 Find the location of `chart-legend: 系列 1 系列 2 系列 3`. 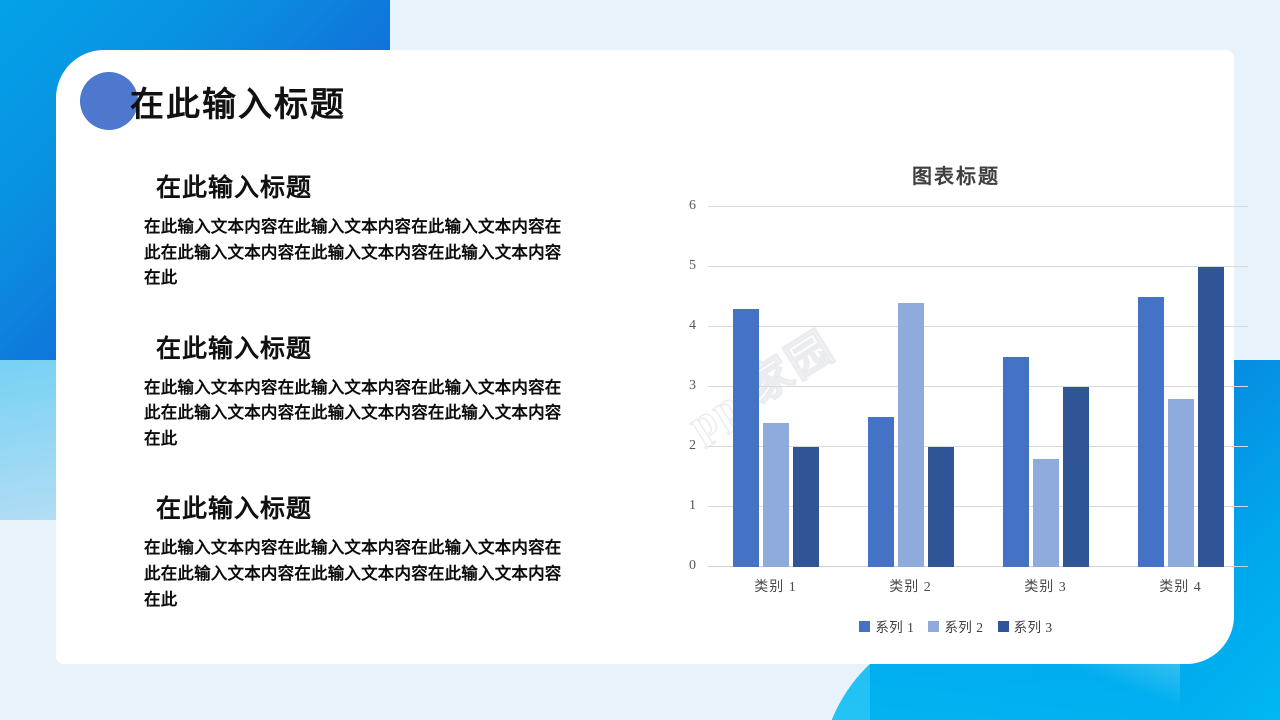

chart-legend: 系列 1 系列 2 系列 3 is located at coordinates (956, 626).